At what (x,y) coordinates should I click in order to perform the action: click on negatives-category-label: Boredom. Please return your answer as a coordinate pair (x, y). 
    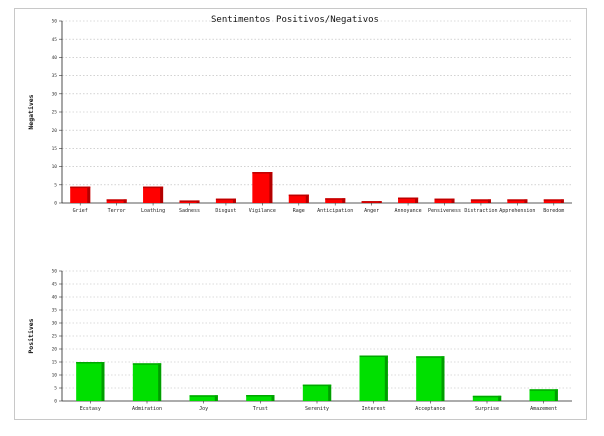
    Looking at the image, I should click on (553, 211).